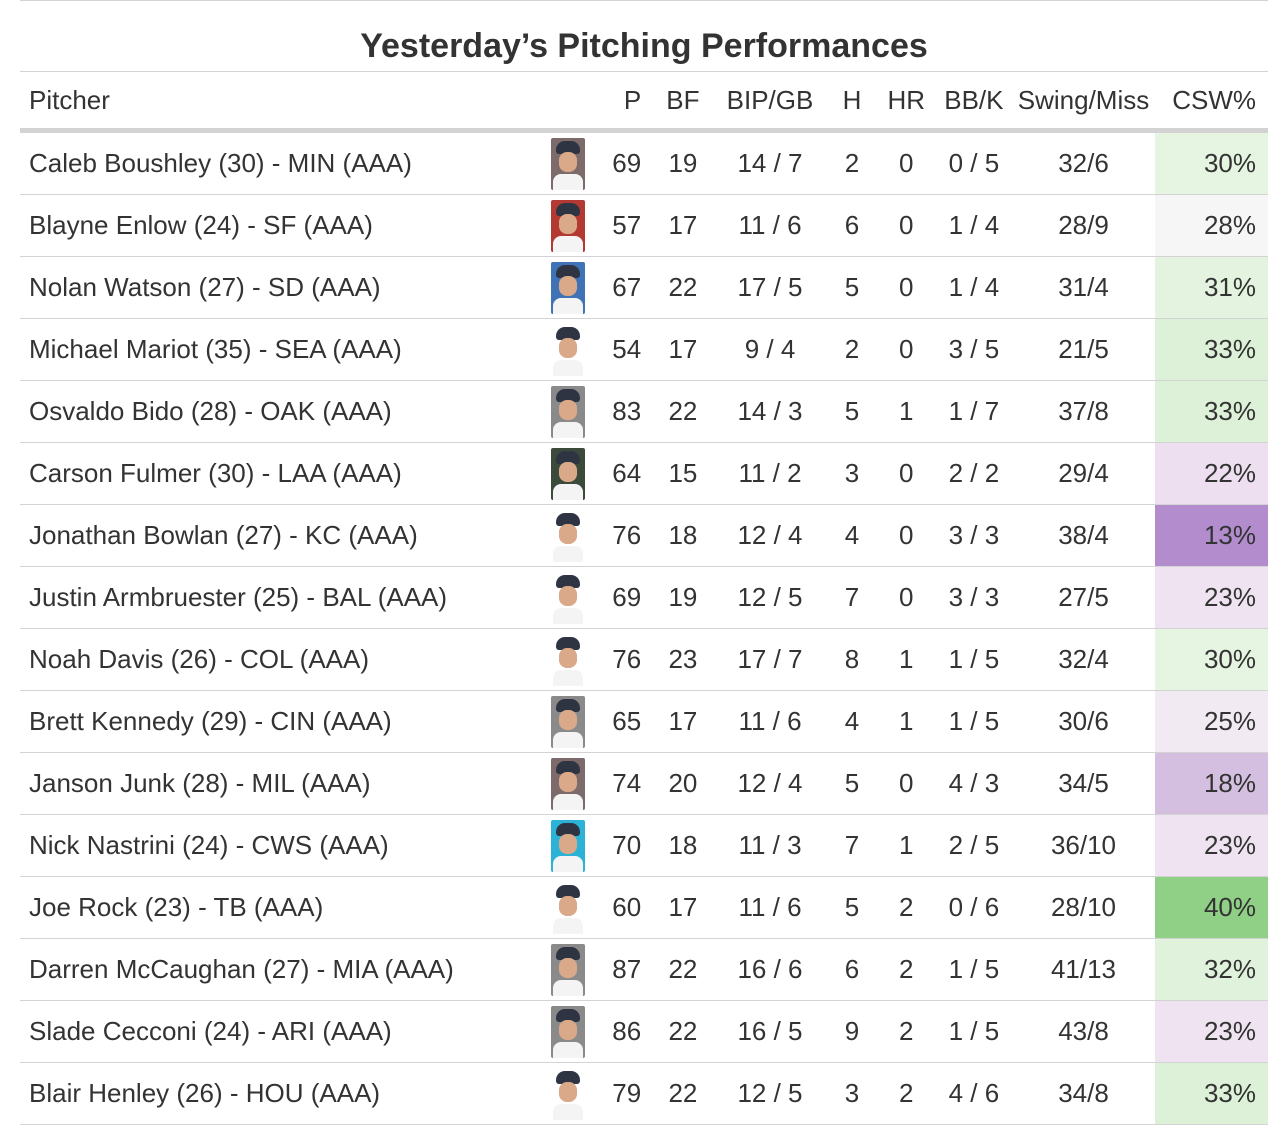 The height and width of the screenshot is (1144, 1284). I want to click on pitcher-name: Janson Junk (28) - MIL (AAA), so click(277, 783).